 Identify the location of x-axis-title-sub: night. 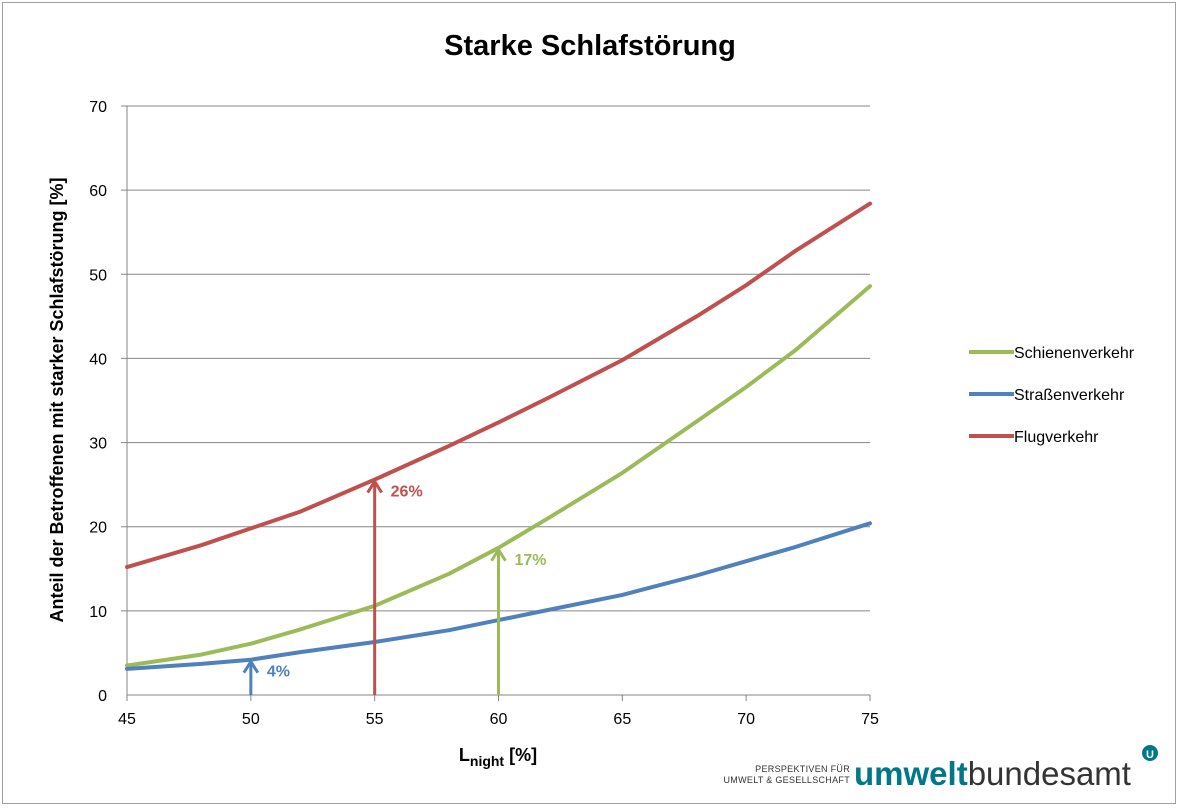
(487, 761).